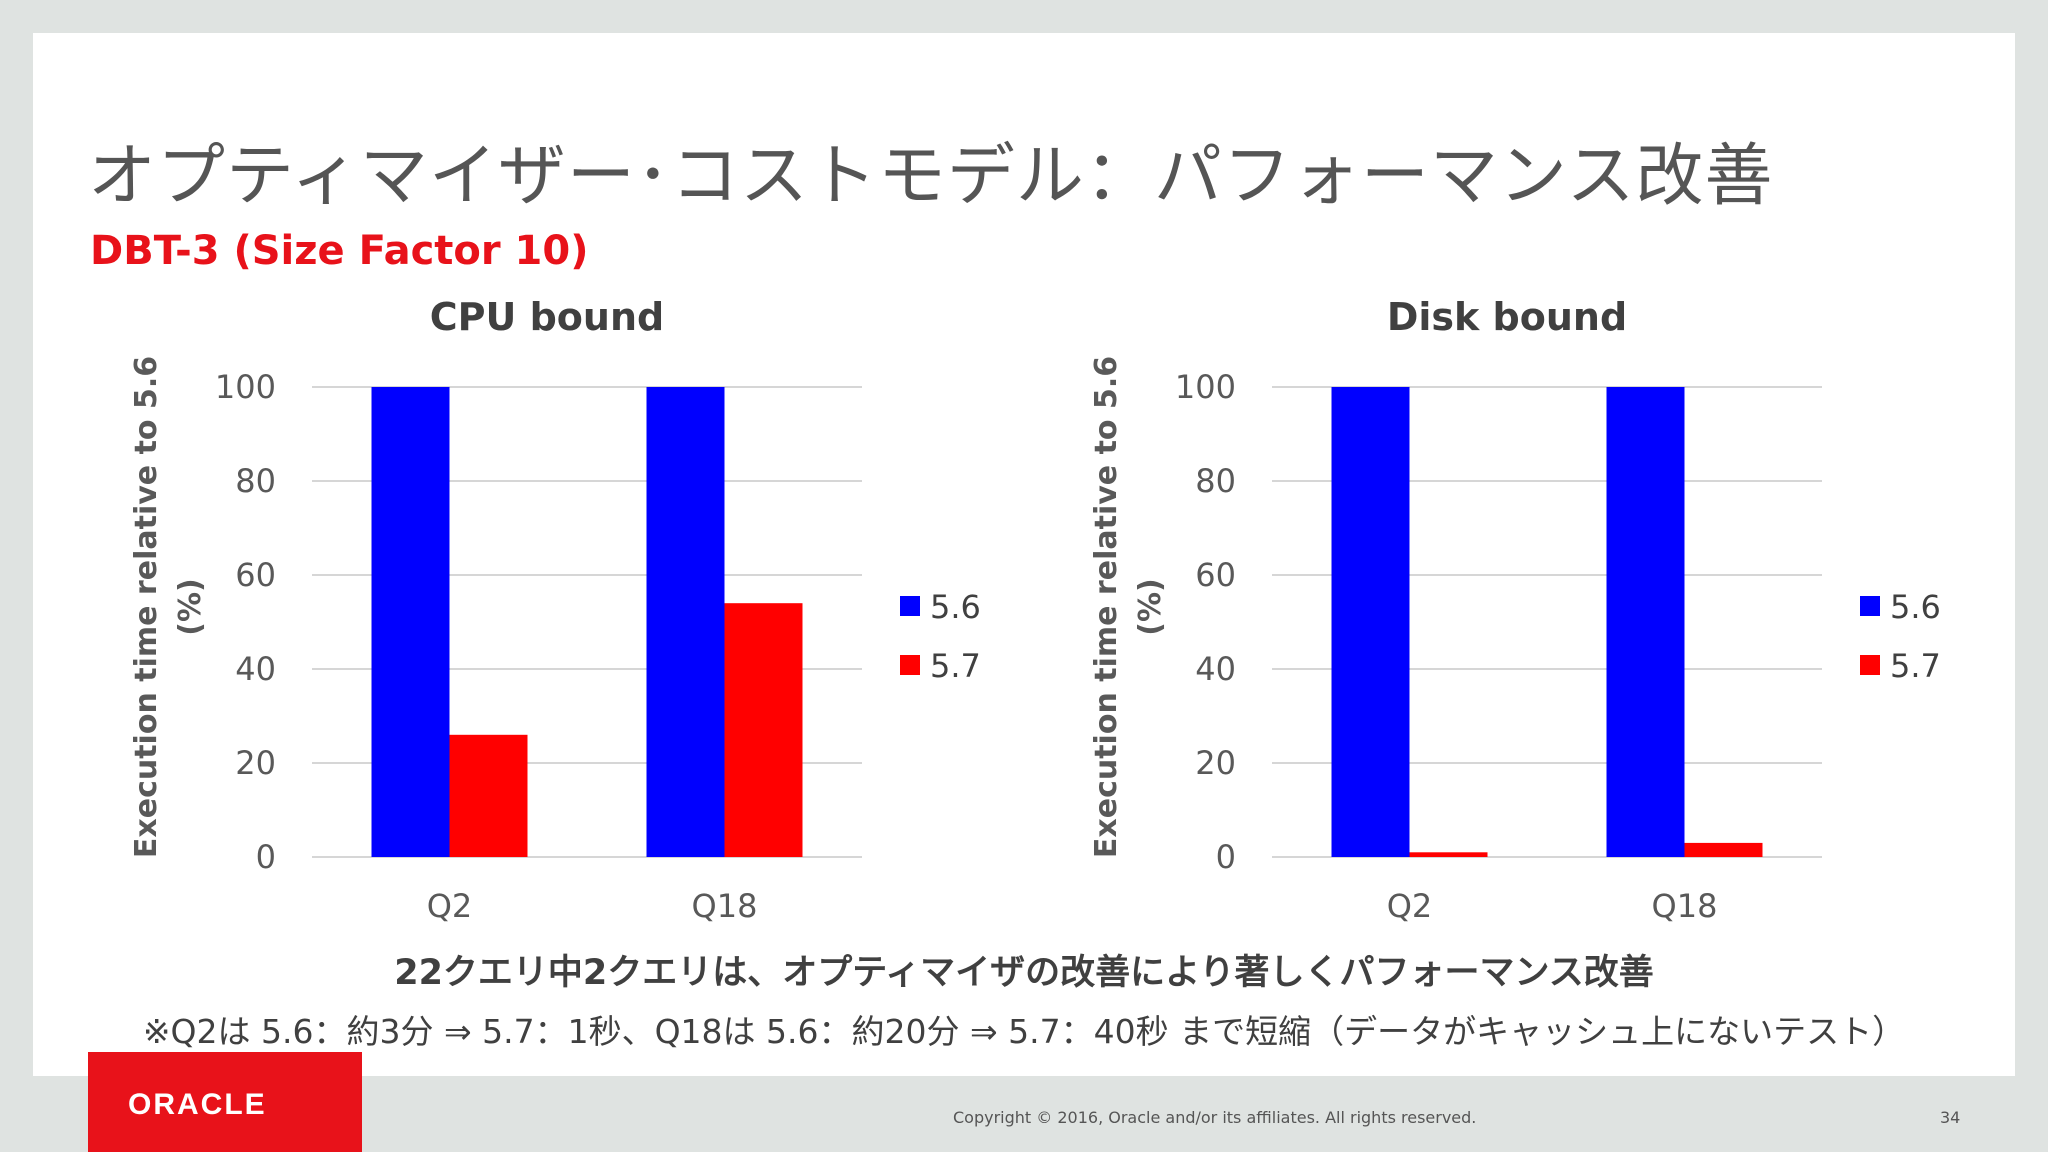 The width and height of the screenshot is (2048, 1152). I want to click on disk-bound-chart-xtick-Q2: Q2, so click(1410, 906).